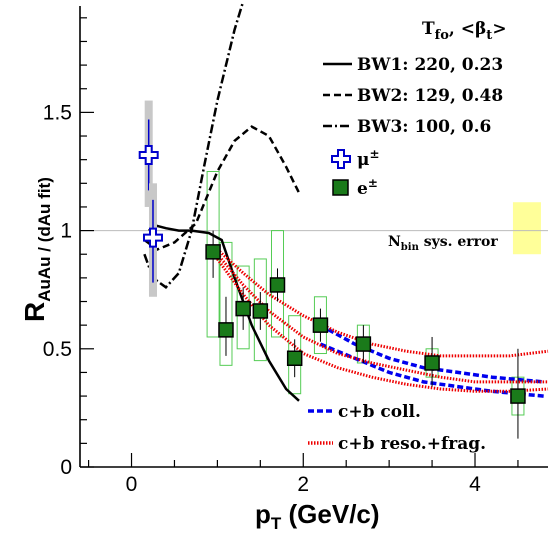 The height and width of the screenshot is (536, 559). I want to click on legend-label-cb-coll: c+b coll., so click(379, 412).